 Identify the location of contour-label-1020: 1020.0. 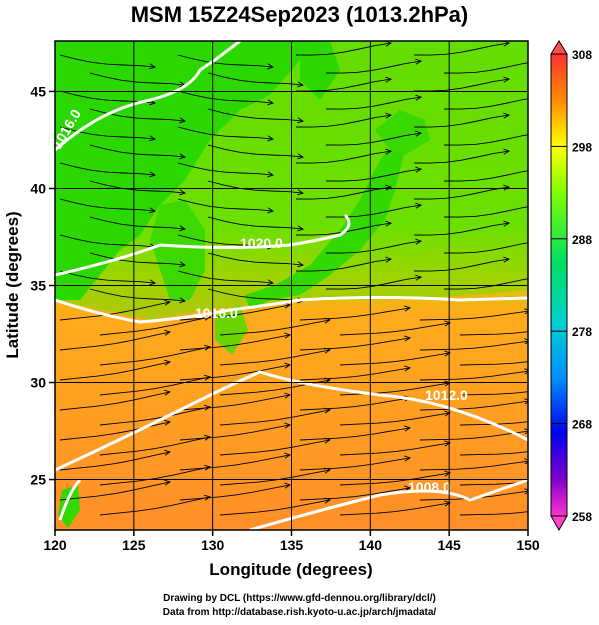
(261, 243).